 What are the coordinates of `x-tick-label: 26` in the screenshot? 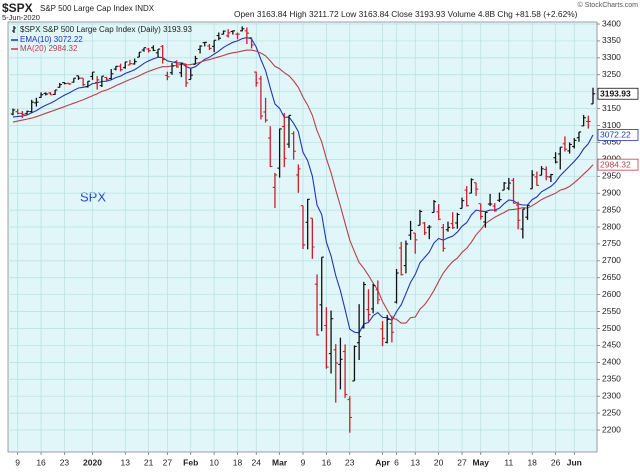 It's located at (556, 462).